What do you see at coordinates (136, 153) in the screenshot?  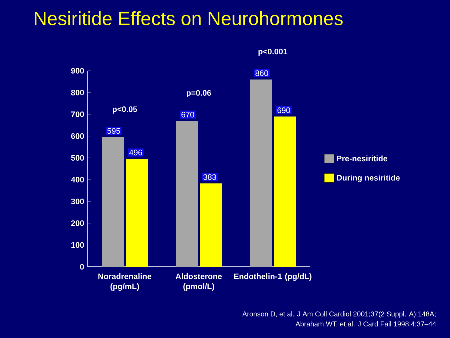 I see `data-label: 496` at bounding box center [136, 153].